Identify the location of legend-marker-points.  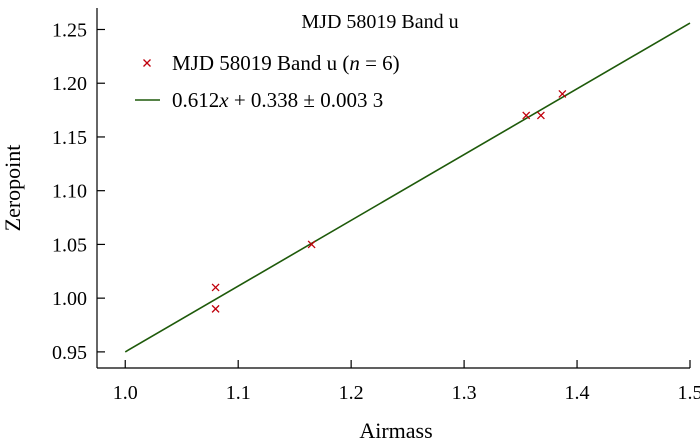
(147, 63).